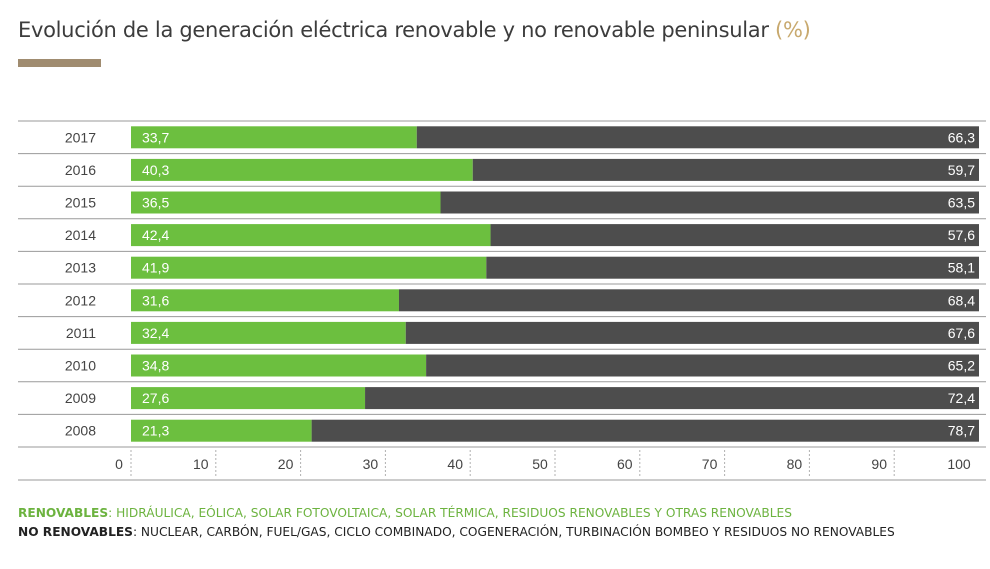 The height and width of the screenshot is (569, 990). I want to click on x-tick-label: 60, so click(625, 464).